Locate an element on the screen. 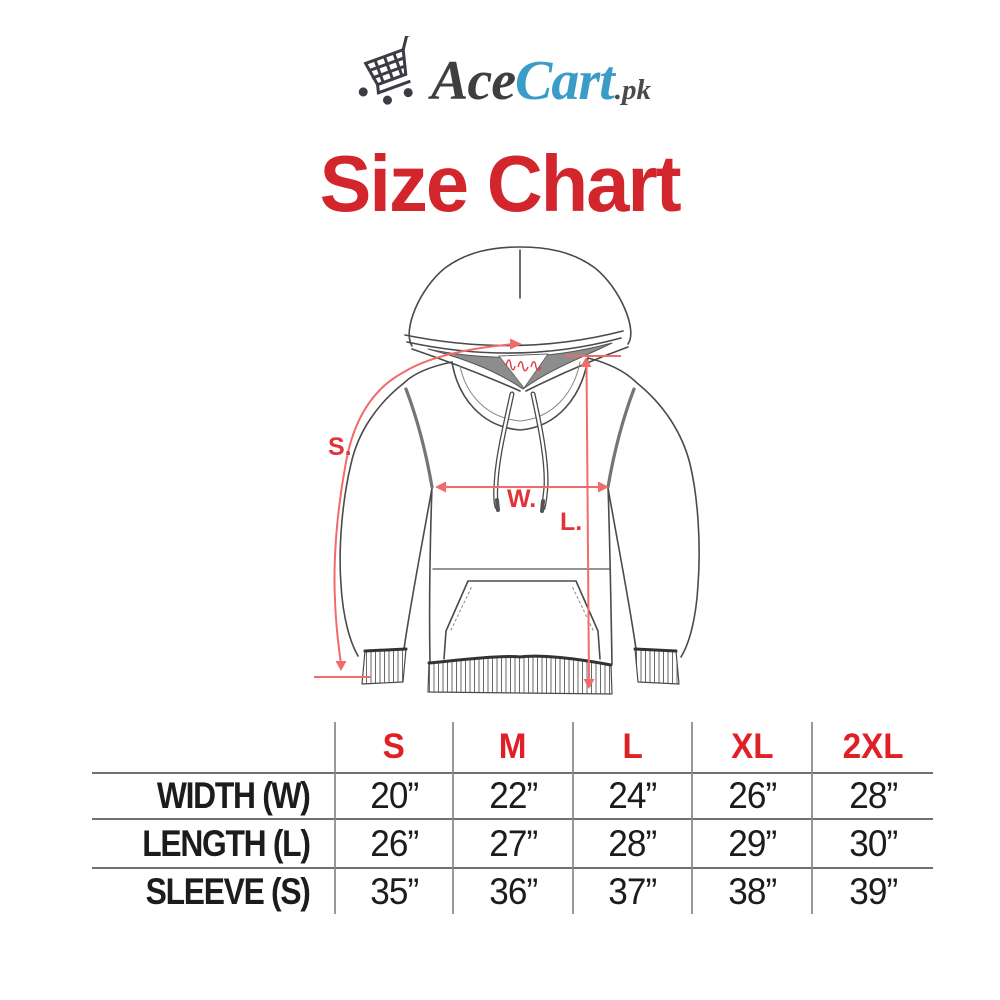 This screenshot has height=1000, width=1000. width-l-value: 24” is located at coordinates (631, 795).